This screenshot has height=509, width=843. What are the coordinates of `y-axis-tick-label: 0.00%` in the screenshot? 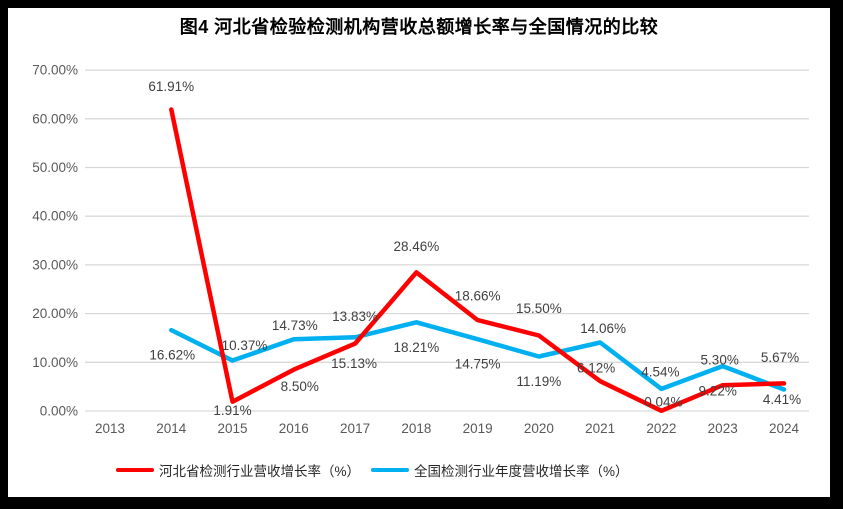 It's located at (59, 411).